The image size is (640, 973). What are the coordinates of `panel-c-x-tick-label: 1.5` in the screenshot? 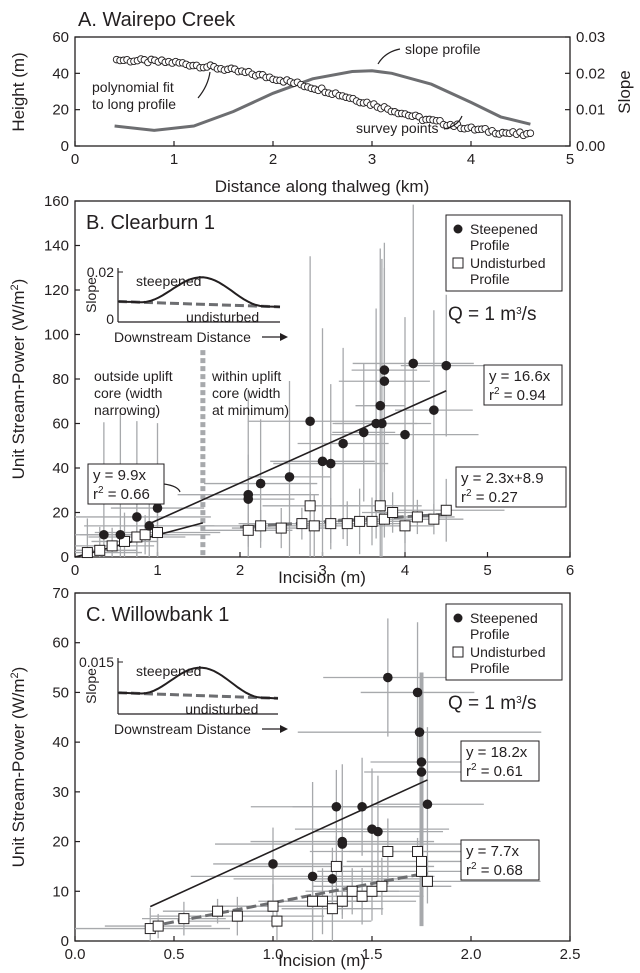 It's located at (372, 954).